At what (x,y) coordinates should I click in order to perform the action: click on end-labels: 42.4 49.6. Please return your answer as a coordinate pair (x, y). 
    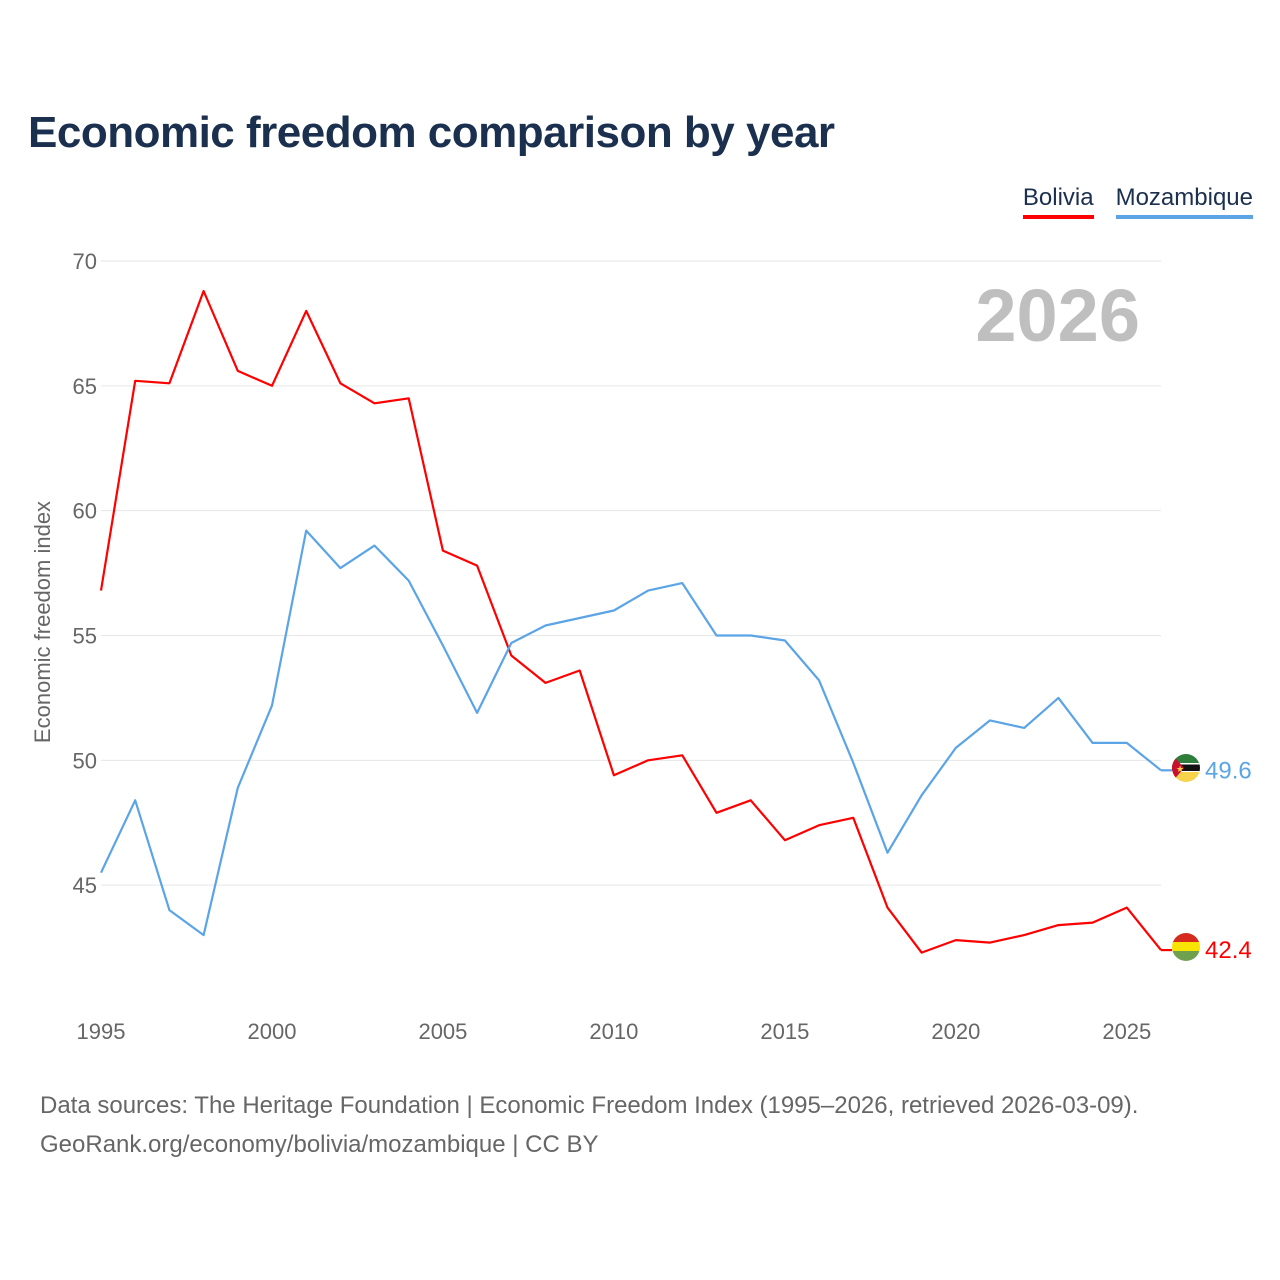
    Looking at the image, I should click on (1228, 860).